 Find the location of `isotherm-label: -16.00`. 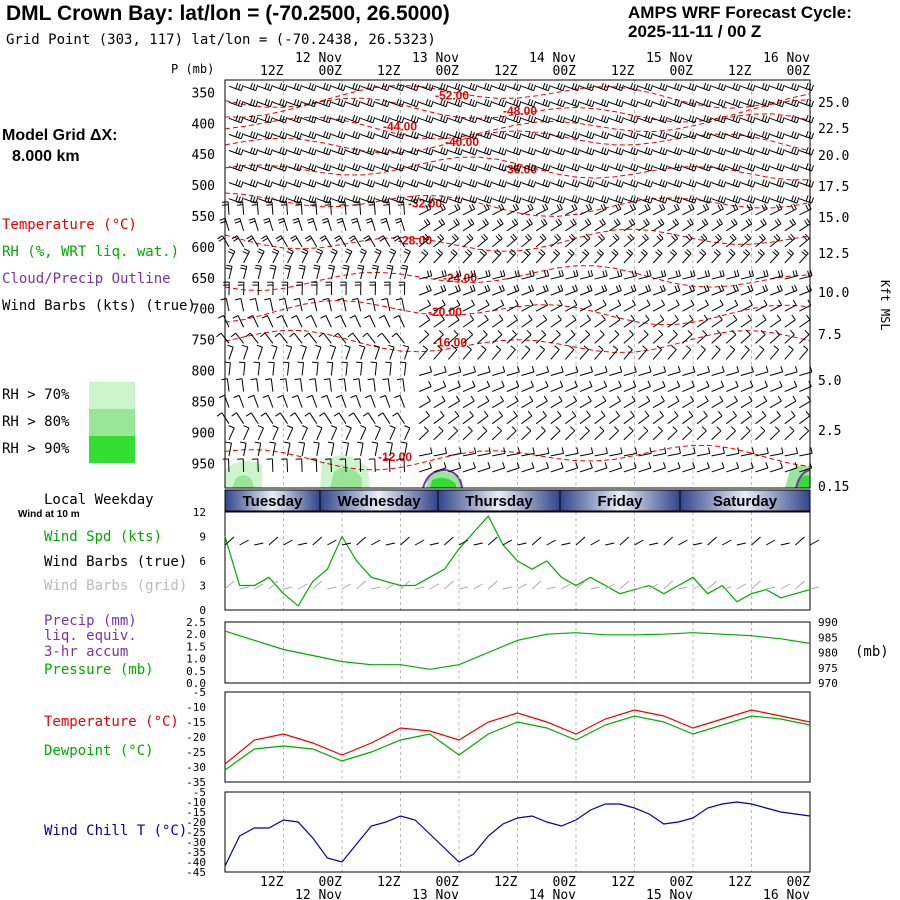

isotherm-label: -16.00 is located at coordinates (450, 343).